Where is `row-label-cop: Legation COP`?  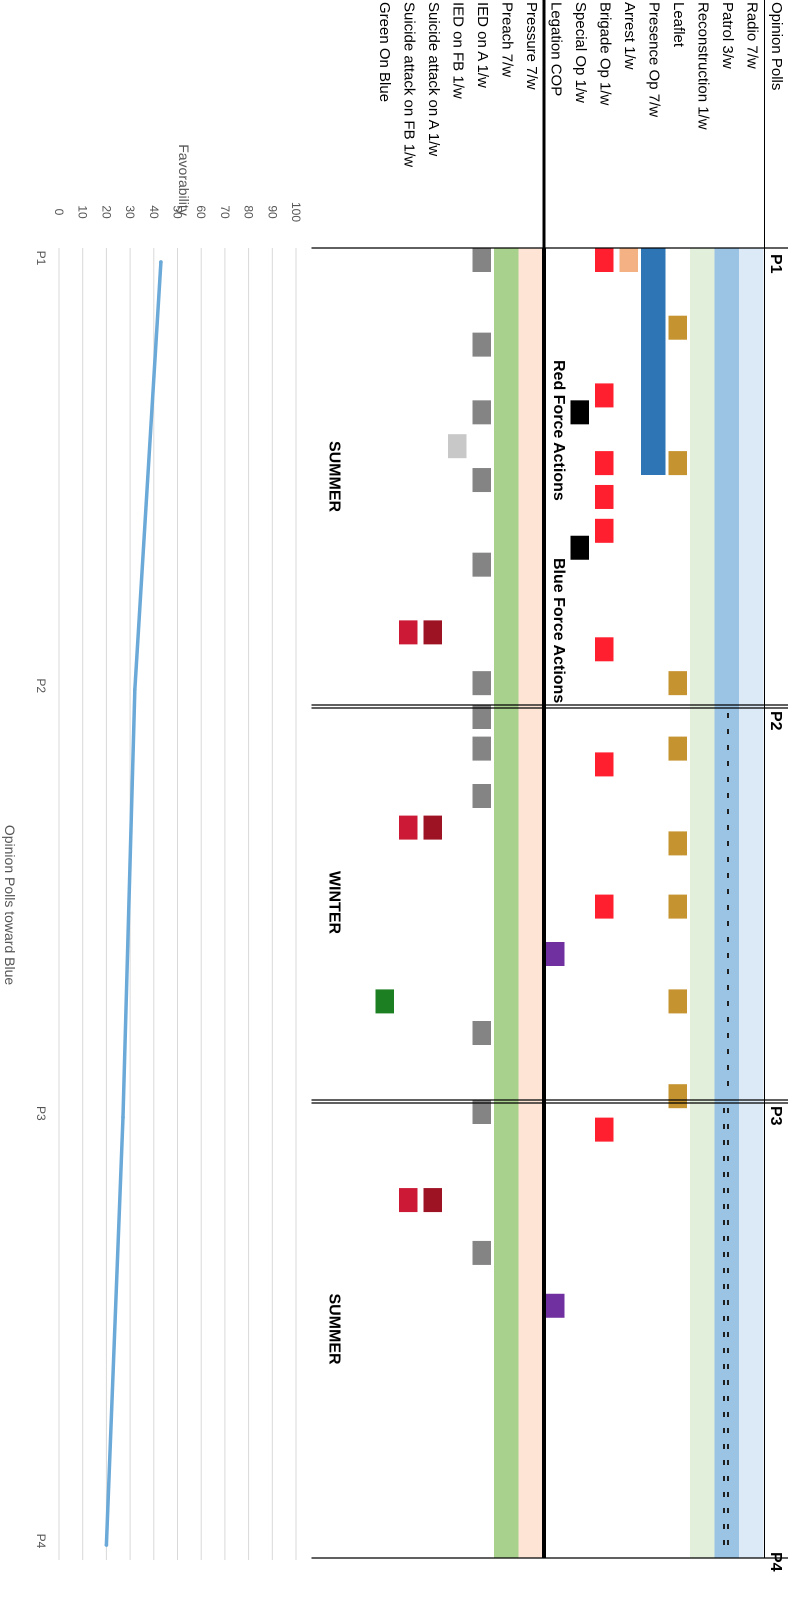
row-label-cop: Legation COP is located at coordinates (556, 49).